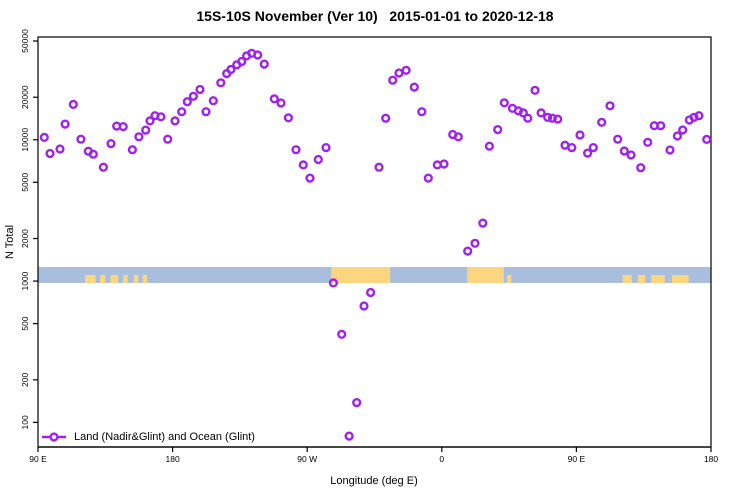 Image resolution: width=750 pixels, height=500 pixels. What do you see at coordinates (164, 437) in the screenshot?
I see `legend-label: Land (Nadir&Glint) and Ocean (Glint)` at bounding box center [164, 437].